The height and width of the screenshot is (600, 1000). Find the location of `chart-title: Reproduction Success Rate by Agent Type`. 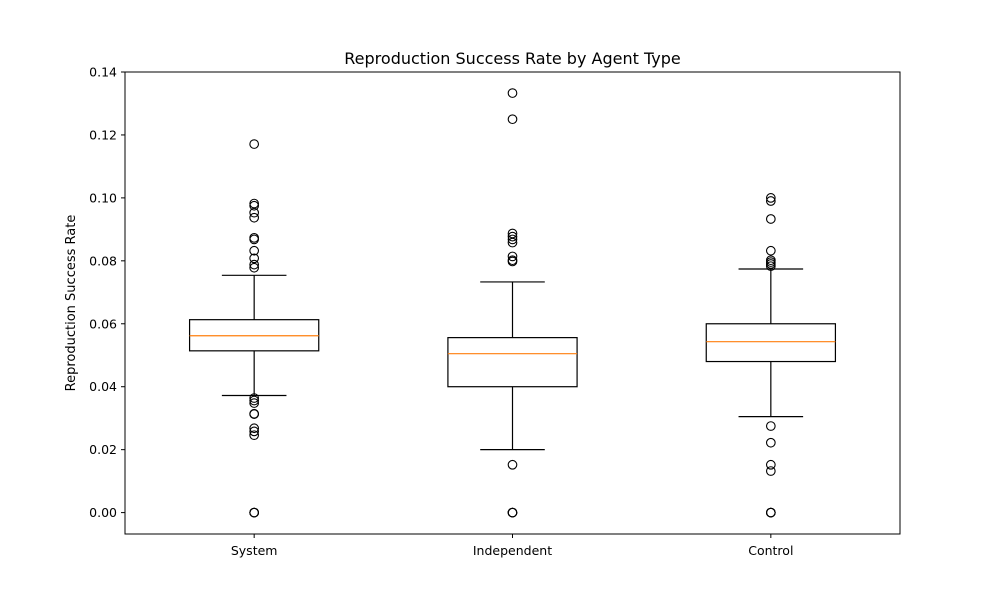

chart-title: Reproduction Success Rate by Agent Type is located at coordinates (512, 58).